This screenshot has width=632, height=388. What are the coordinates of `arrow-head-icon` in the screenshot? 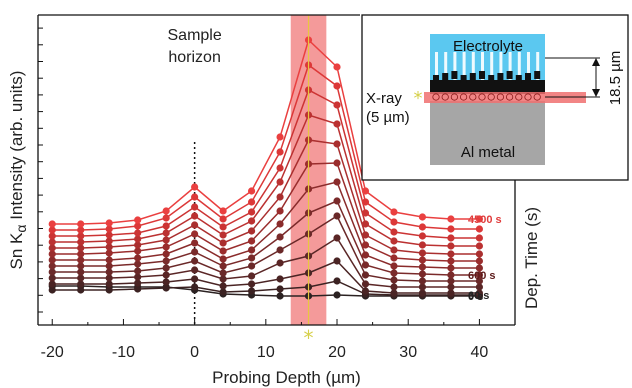 It's located at (596, 93).